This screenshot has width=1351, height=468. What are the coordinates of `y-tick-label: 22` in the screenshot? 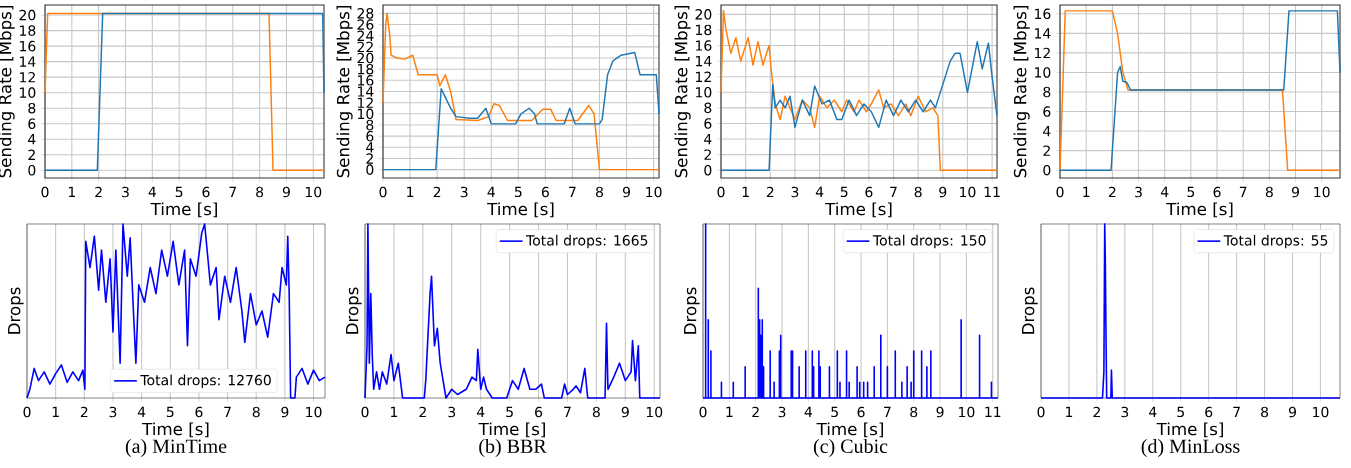 It's located at (365, 47).